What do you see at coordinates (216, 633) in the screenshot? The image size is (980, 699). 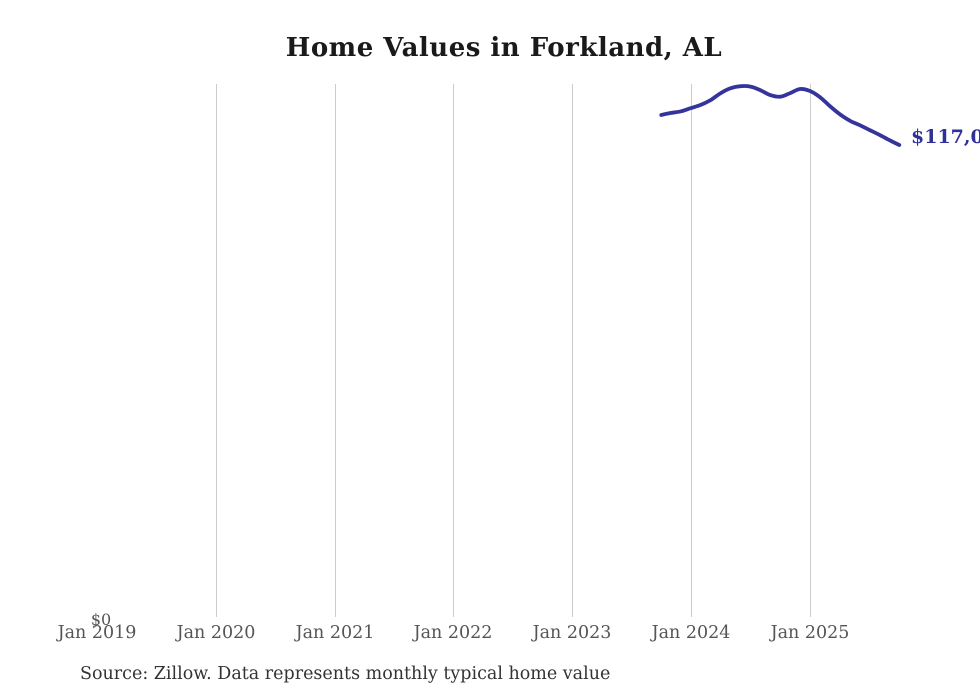 I see `x-tick-label: Jan 2020` at bounding box center [216, 633].